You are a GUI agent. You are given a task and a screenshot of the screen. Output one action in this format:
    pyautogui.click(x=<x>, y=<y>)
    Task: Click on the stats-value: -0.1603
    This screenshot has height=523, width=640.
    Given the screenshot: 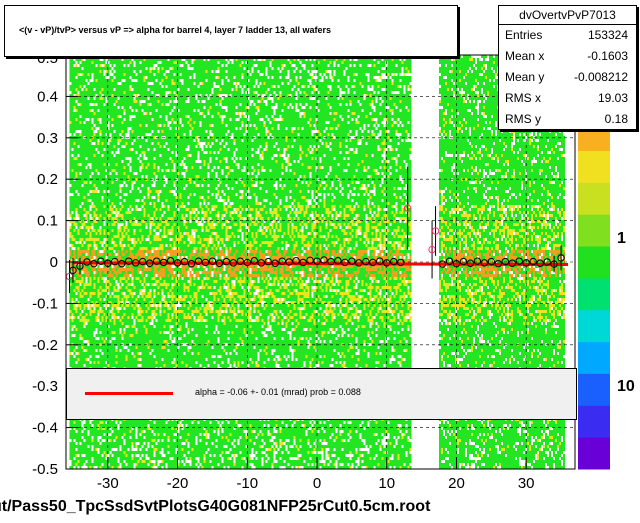 What is the action you would take?
    pyautogui.click(x=607, y=56)
    